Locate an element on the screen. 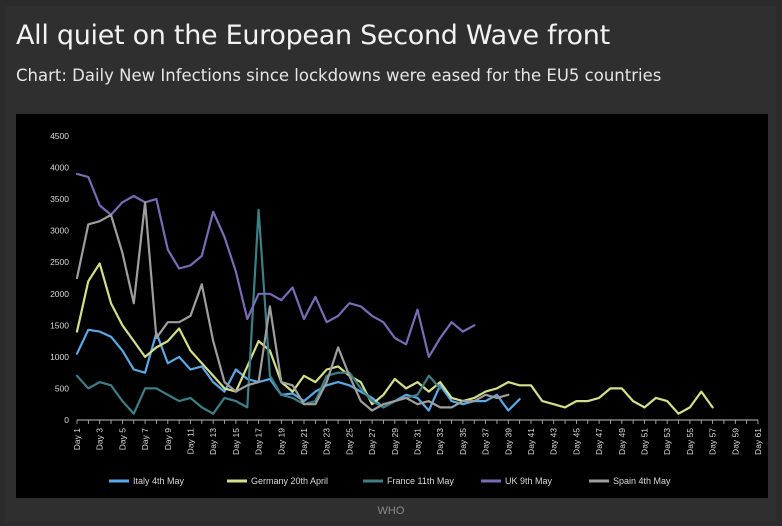  x-tick-label: Day 35 is located at coordinates (463, 441).